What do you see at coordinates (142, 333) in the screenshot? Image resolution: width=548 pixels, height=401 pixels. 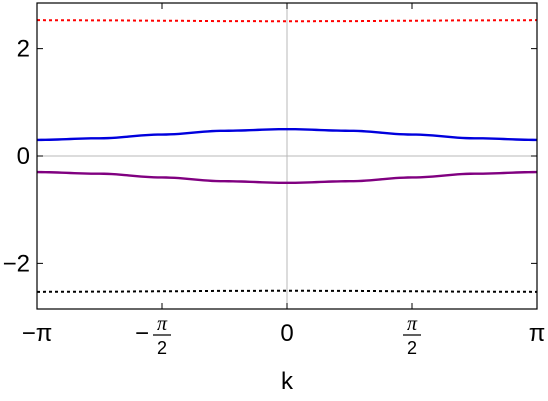 I see `x-tick-frac-sign: −` at bounding box center [142, 333].